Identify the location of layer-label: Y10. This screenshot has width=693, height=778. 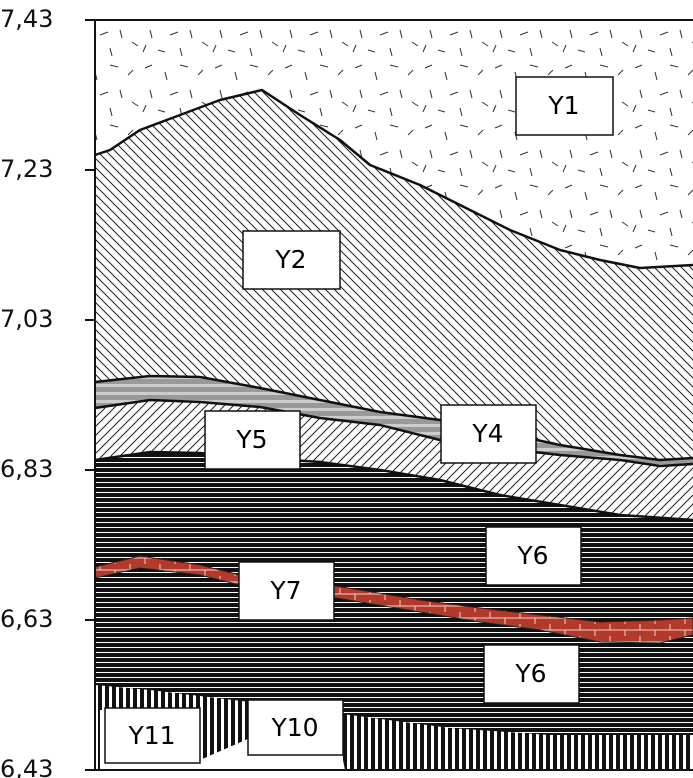
(294, 727).